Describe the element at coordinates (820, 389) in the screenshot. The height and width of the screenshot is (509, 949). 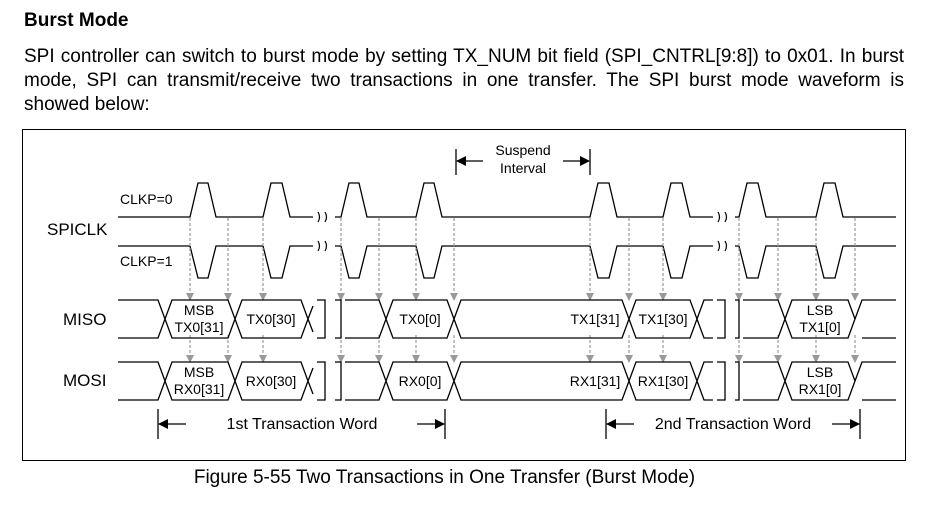
I see `mosi-rx1-0-label: RX1[0]` at that location.